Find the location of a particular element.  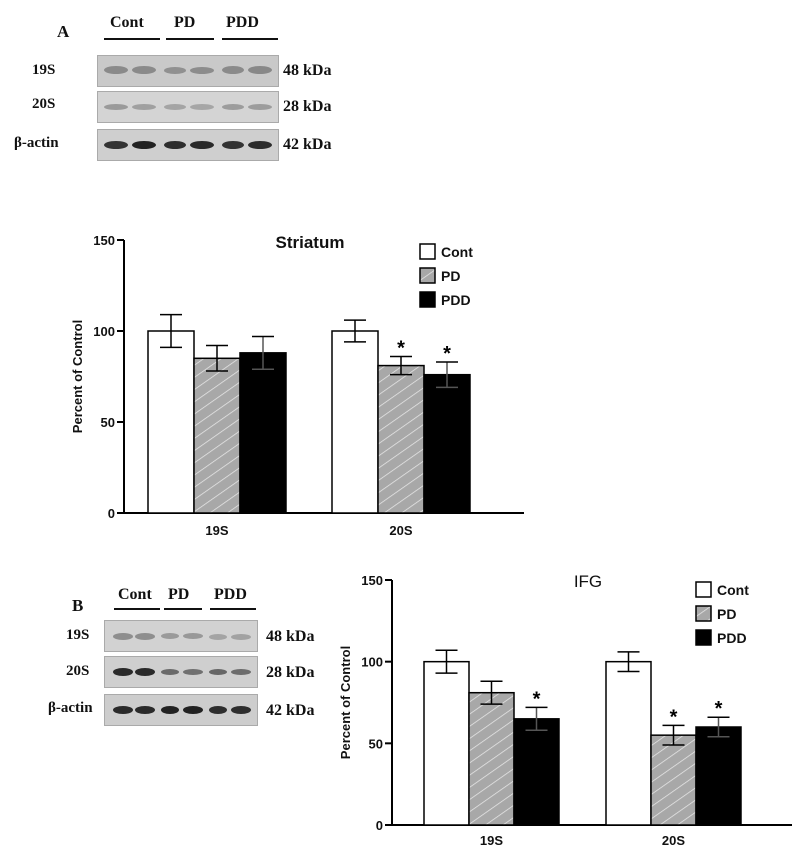

chart-title: Striatum is located at coordinates (310, 242).